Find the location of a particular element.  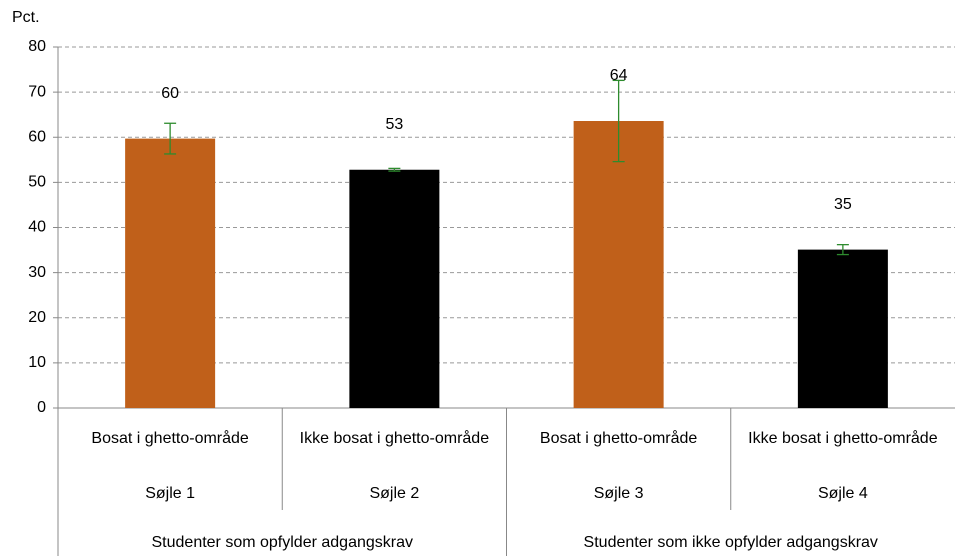

y-tick-label: 0 is located at coordinates (41, 407).